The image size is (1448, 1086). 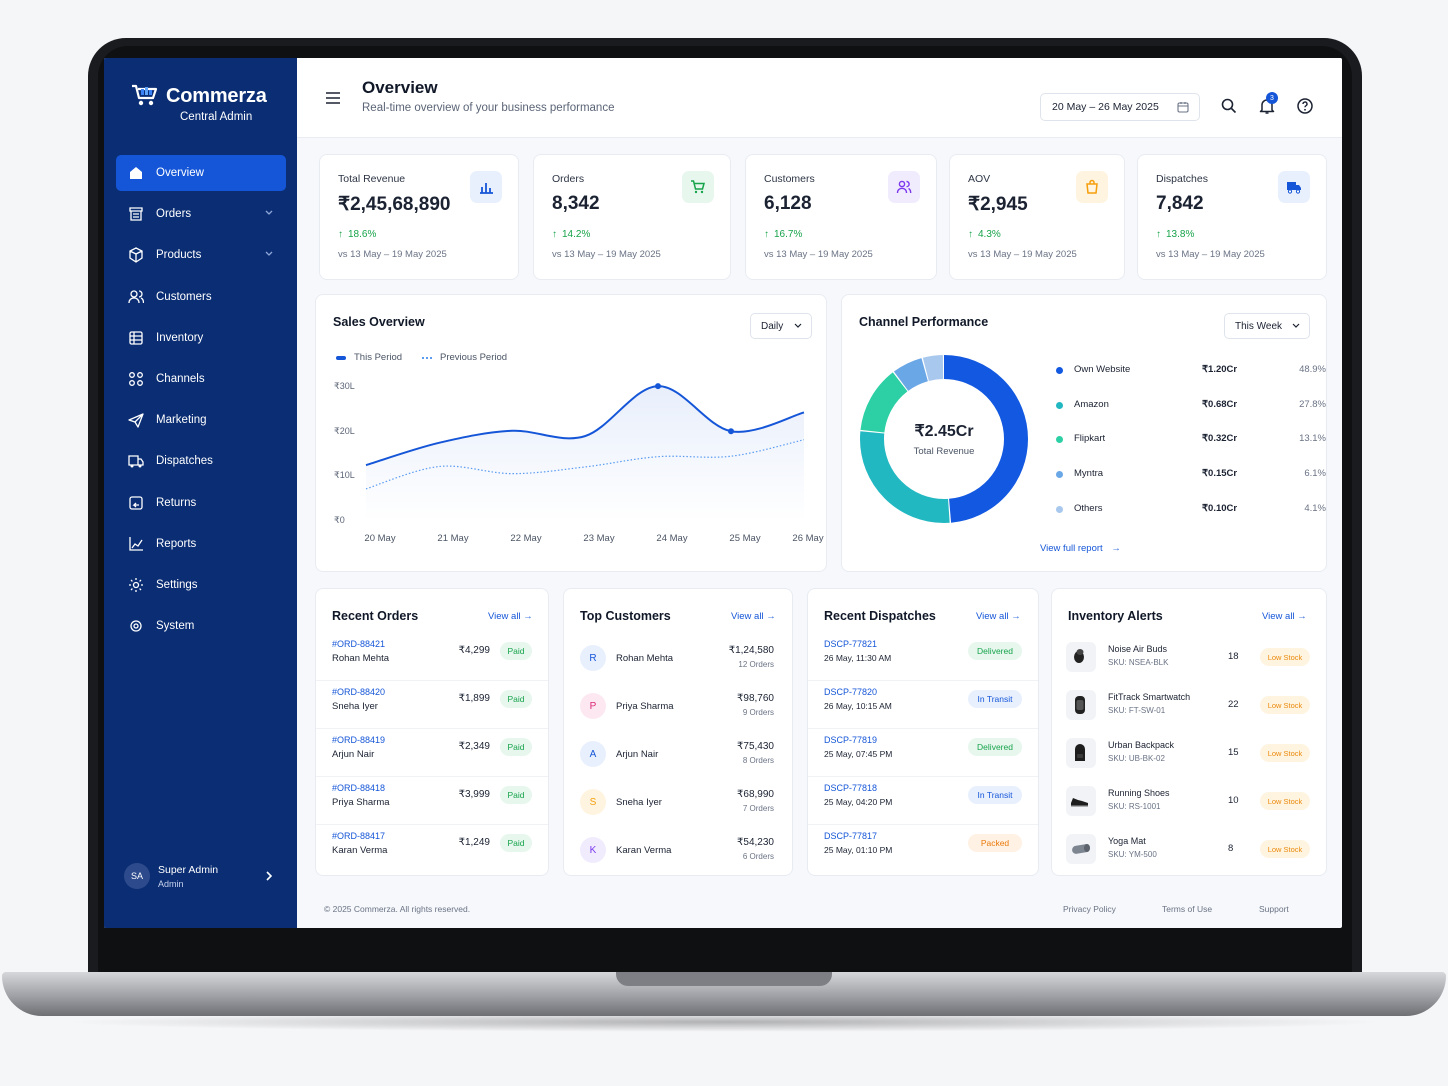 I want to click on channel-row: Myntra ₹0.15Cr 6.1%, so click(x=1191, y=476).